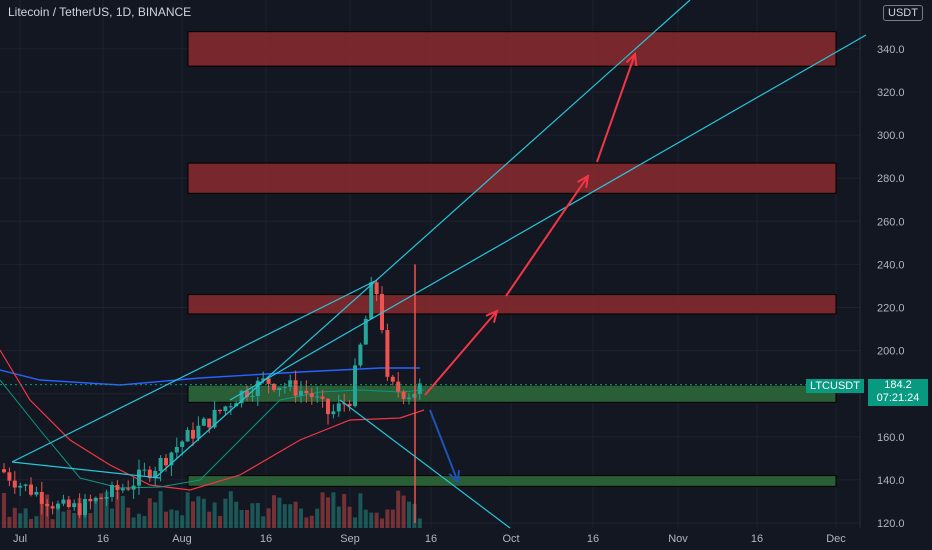 This screenshot has width=932, height=550. Describe the element at coordinates (510, 539) in the screenshot. I see `x-tick-label: Oct` at that location.